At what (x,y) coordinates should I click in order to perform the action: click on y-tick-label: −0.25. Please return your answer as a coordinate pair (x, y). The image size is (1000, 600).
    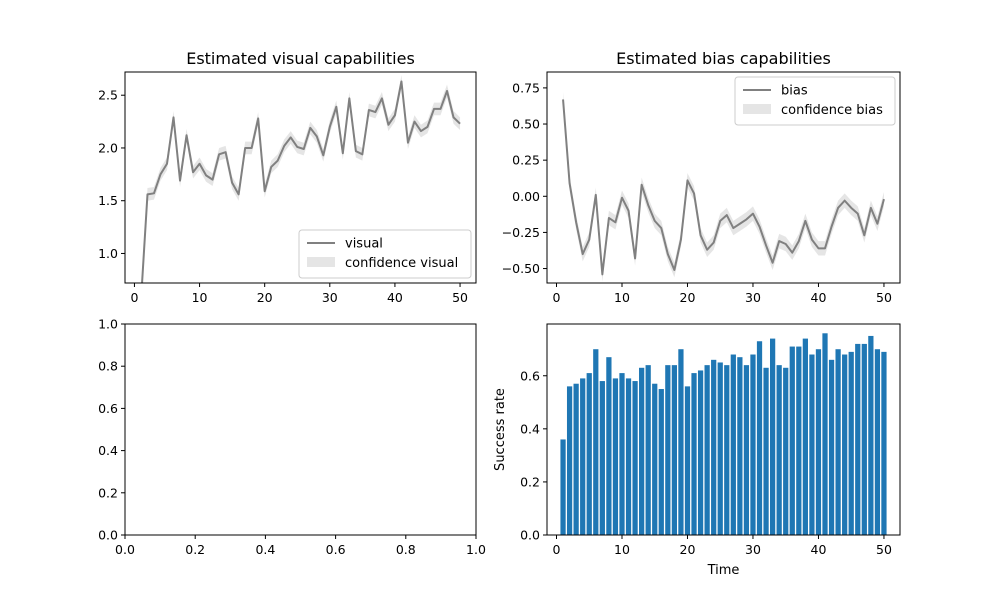
    Looking at the image, I should click on (521, 232).